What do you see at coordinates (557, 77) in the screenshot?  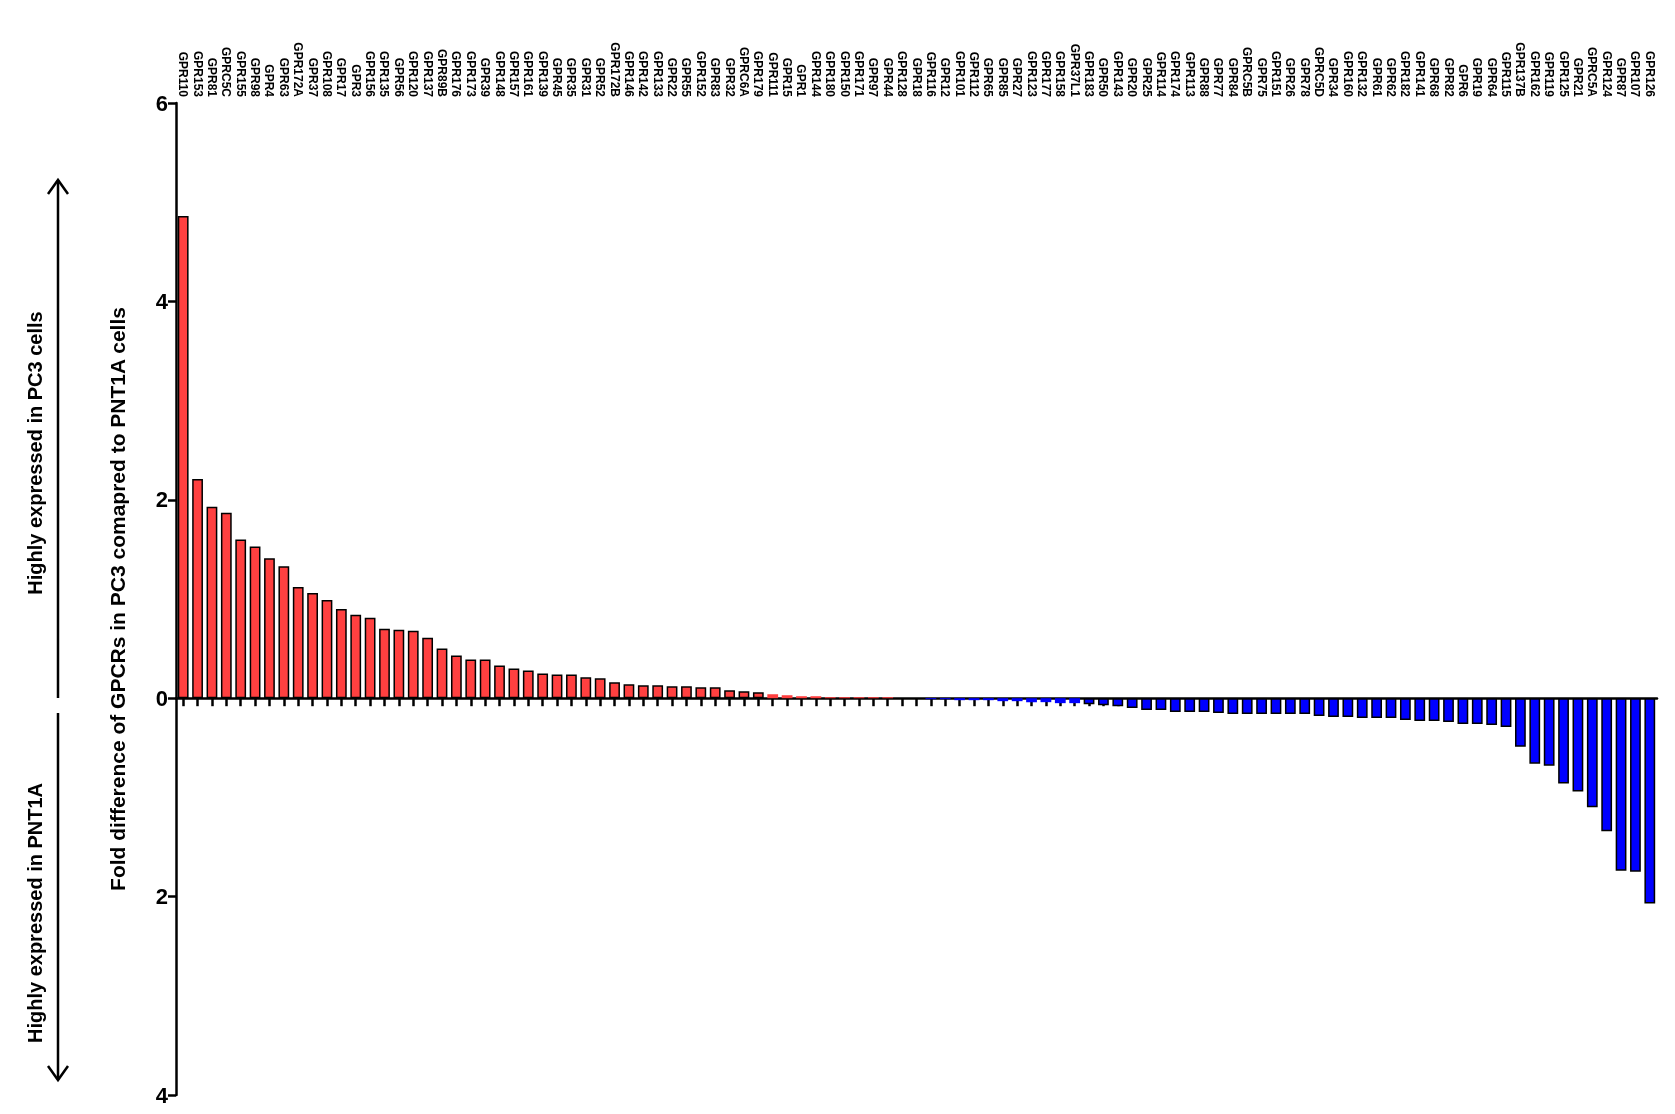 I see `x-tick-label: GPR45` at bounding box center [557, 77].